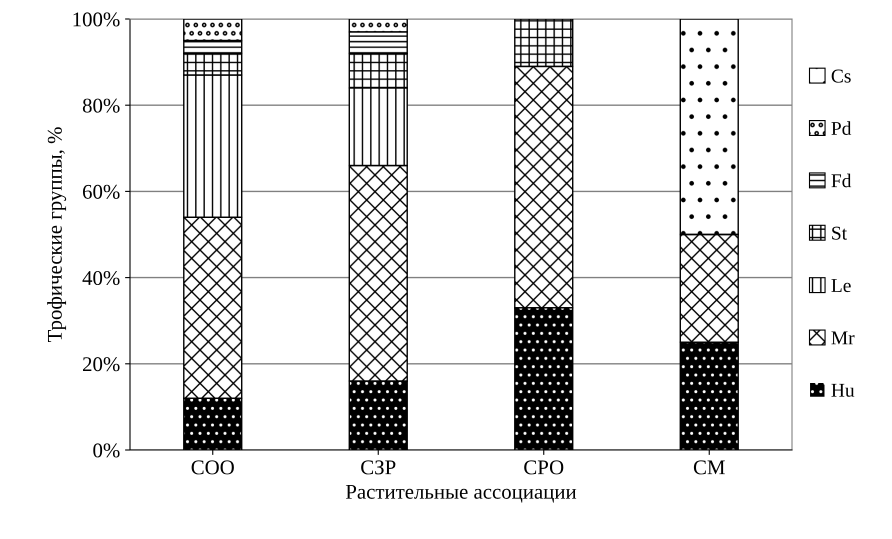 This screenshot has width=892, height=539. What do you see at coordinates (213, 467) in the screenshot?
I see `x-tick-label: СОО` at bounding box center [213, 467].